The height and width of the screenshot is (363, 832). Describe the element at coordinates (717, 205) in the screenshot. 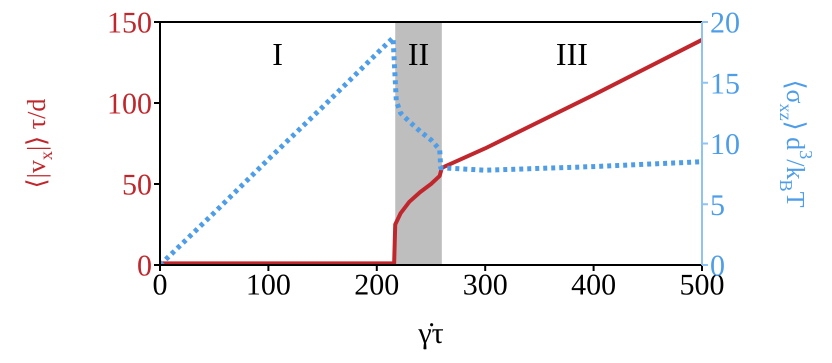

I see `y2-tick-label: 5` at that location.